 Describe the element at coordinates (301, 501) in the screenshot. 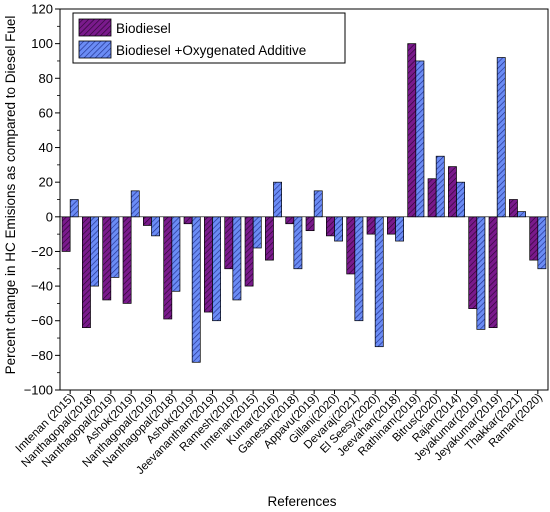

I see `x-axis-title: References` at that location.